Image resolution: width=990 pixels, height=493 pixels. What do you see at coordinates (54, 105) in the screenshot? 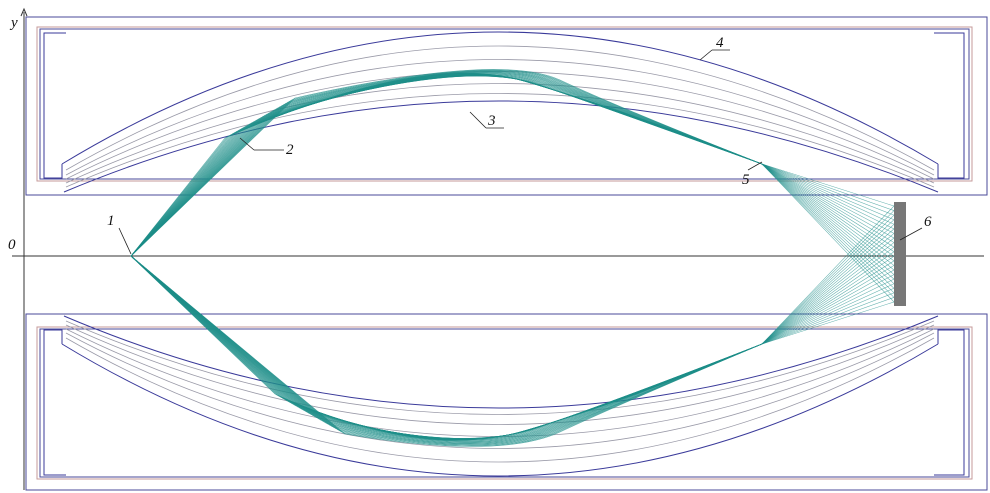
I see `top-left-cap` at bounding box center [54, 105].